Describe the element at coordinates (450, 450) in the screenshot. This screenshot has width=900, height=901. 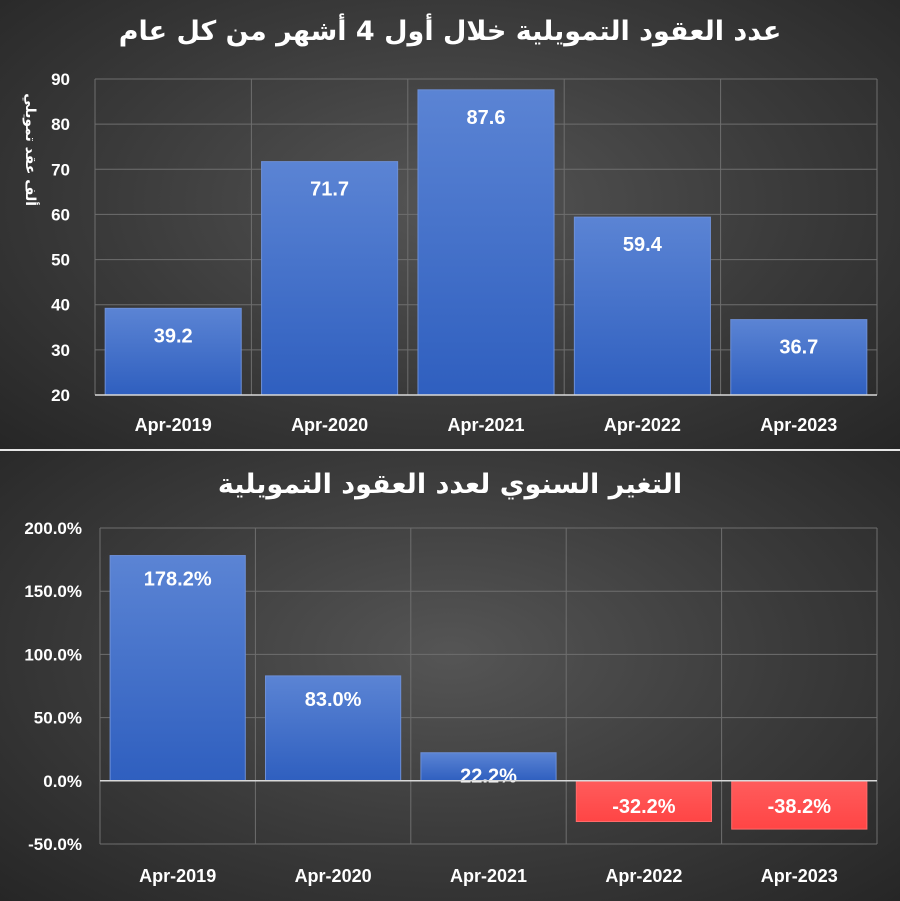
I see `panel-divider` at that location.